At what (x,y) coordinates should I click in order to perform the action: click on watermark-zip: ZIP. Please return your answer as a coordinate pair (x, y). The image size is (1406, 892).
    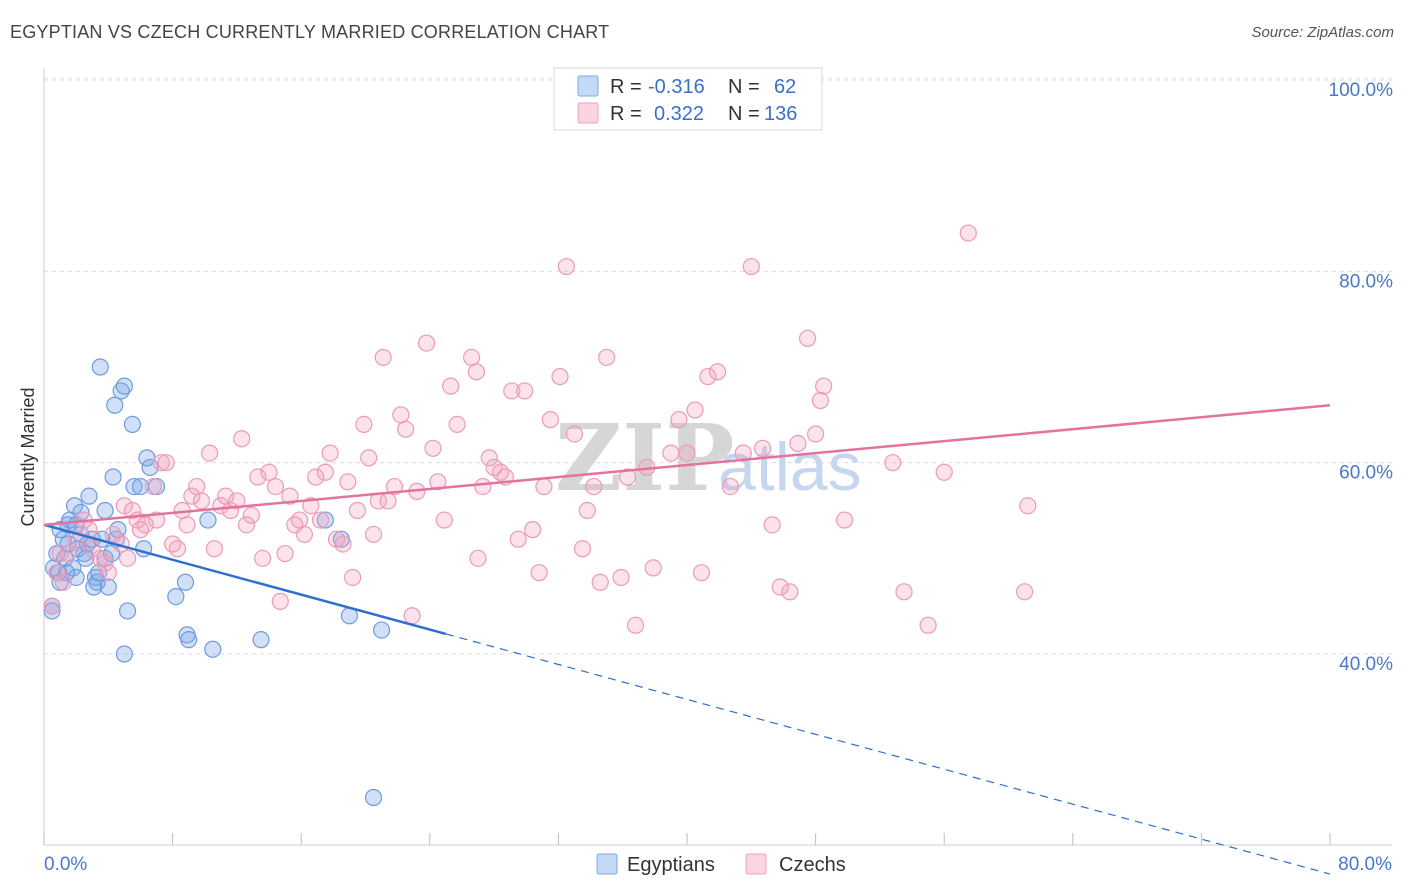
    Looking at the image, I should click on (644, 458).